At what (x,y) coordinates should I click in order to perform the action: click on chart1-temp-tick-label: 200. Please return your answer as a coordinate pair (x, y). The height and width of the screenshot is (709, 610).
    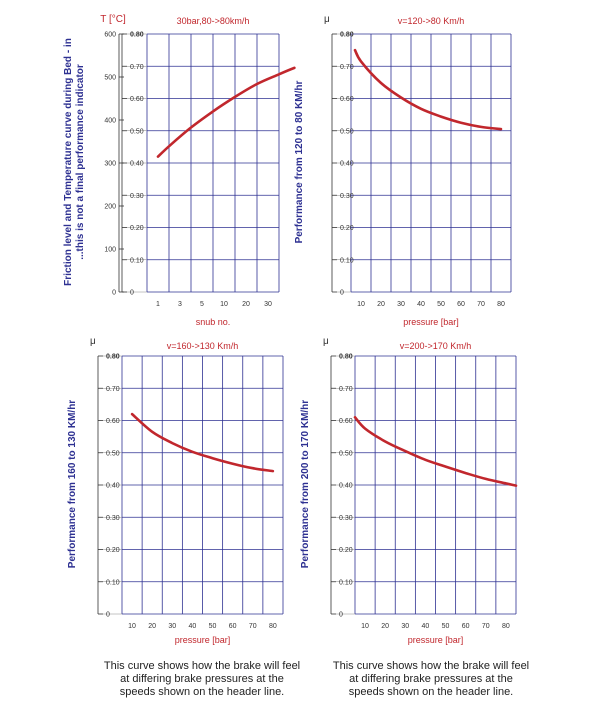
    Looking at the image, I should click on (110, 207).